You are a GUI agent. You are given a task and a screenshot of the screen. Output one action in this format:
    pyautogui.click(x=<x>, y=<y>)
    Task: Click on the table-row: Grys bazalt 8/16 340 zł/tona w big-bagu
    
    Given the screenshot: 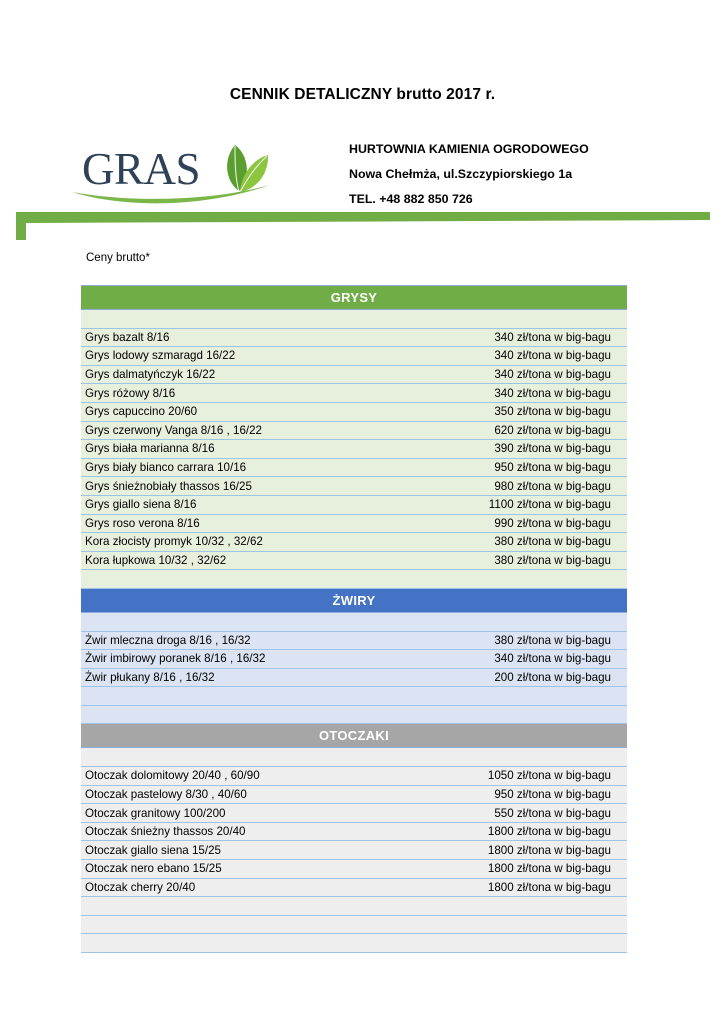 What is the action you would take?
    pyautogui.click(x=354, y=337)
    